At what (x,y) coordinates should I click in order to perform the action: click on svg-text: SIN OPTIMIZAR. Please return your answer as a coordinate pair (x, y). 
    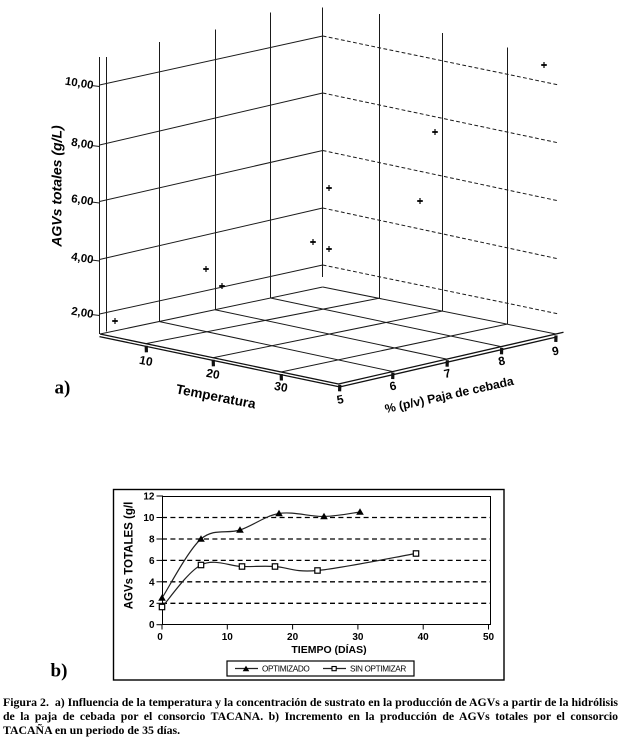
    Looking at the image, I should click on (378, 668).